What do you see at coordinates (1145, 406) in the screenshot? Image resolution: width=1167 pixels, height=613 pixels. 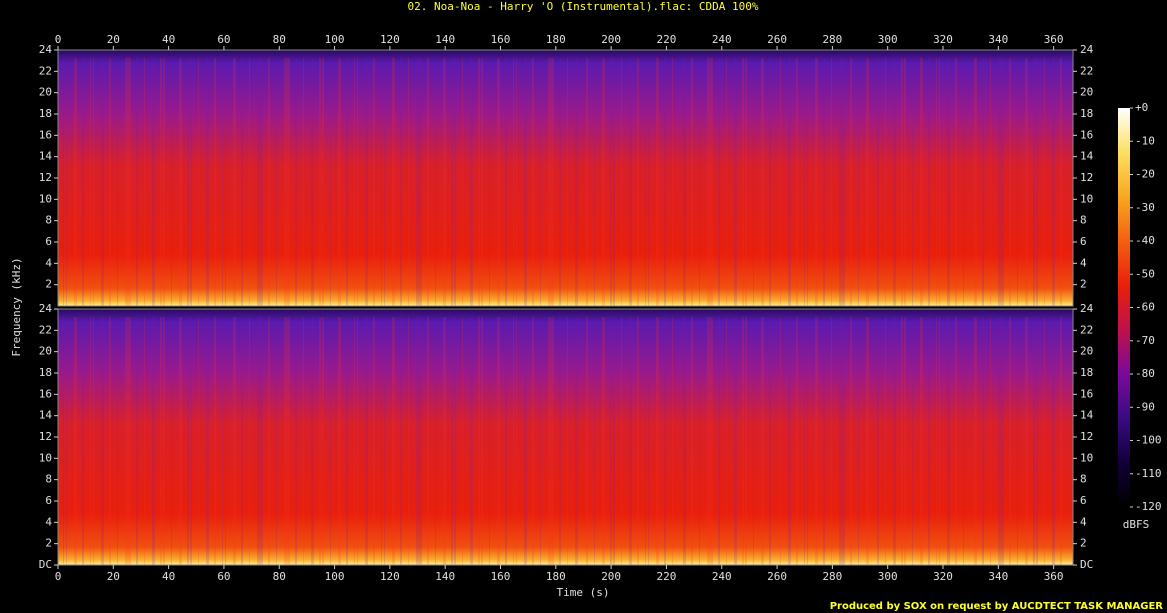 I see `colorbar-tick-label: -90` at bounding box center [1145, 406].